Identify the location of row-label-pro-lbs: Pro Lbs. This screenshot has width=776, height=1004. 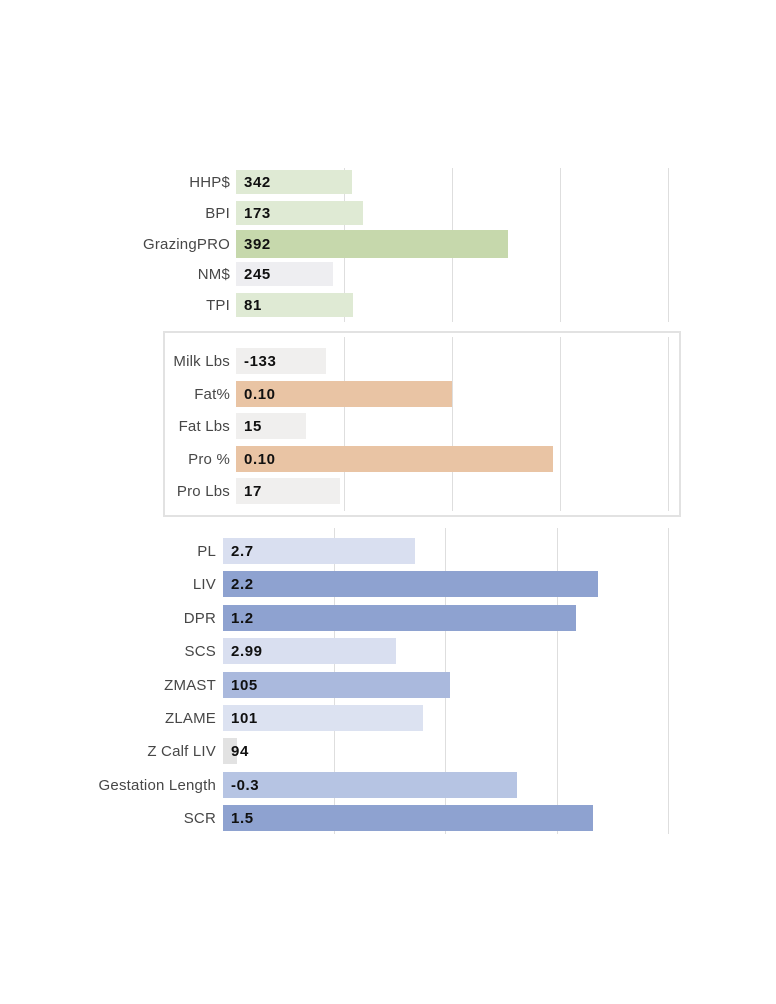
(203, 491).